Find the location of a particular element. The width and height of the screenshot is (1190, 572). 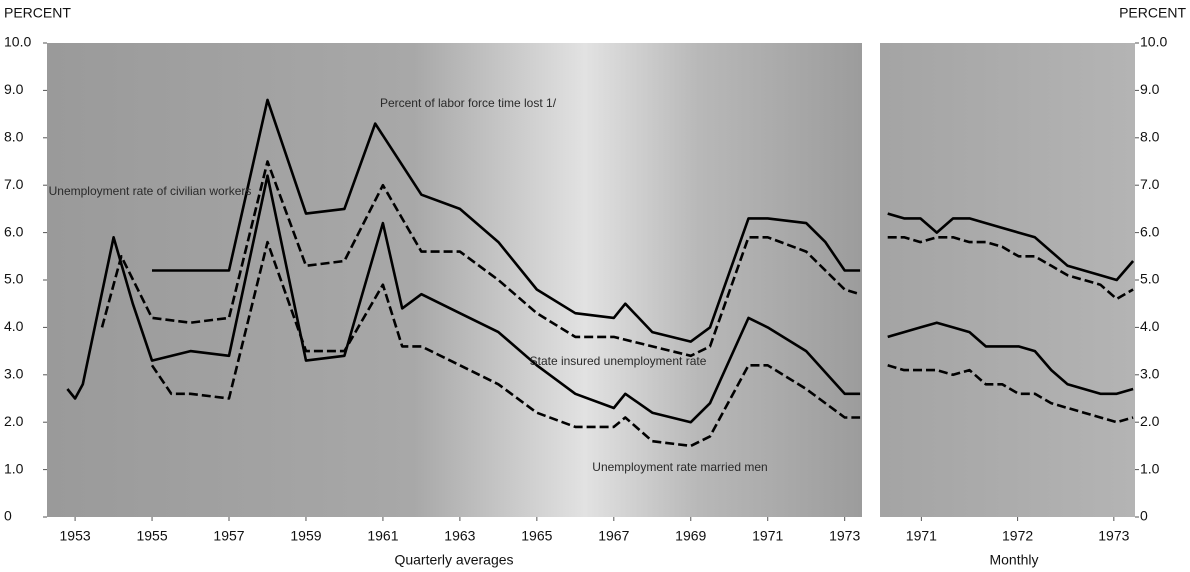

series-annotation: Percent of labor force time lost 1/ is located at coordinates (468, 103).